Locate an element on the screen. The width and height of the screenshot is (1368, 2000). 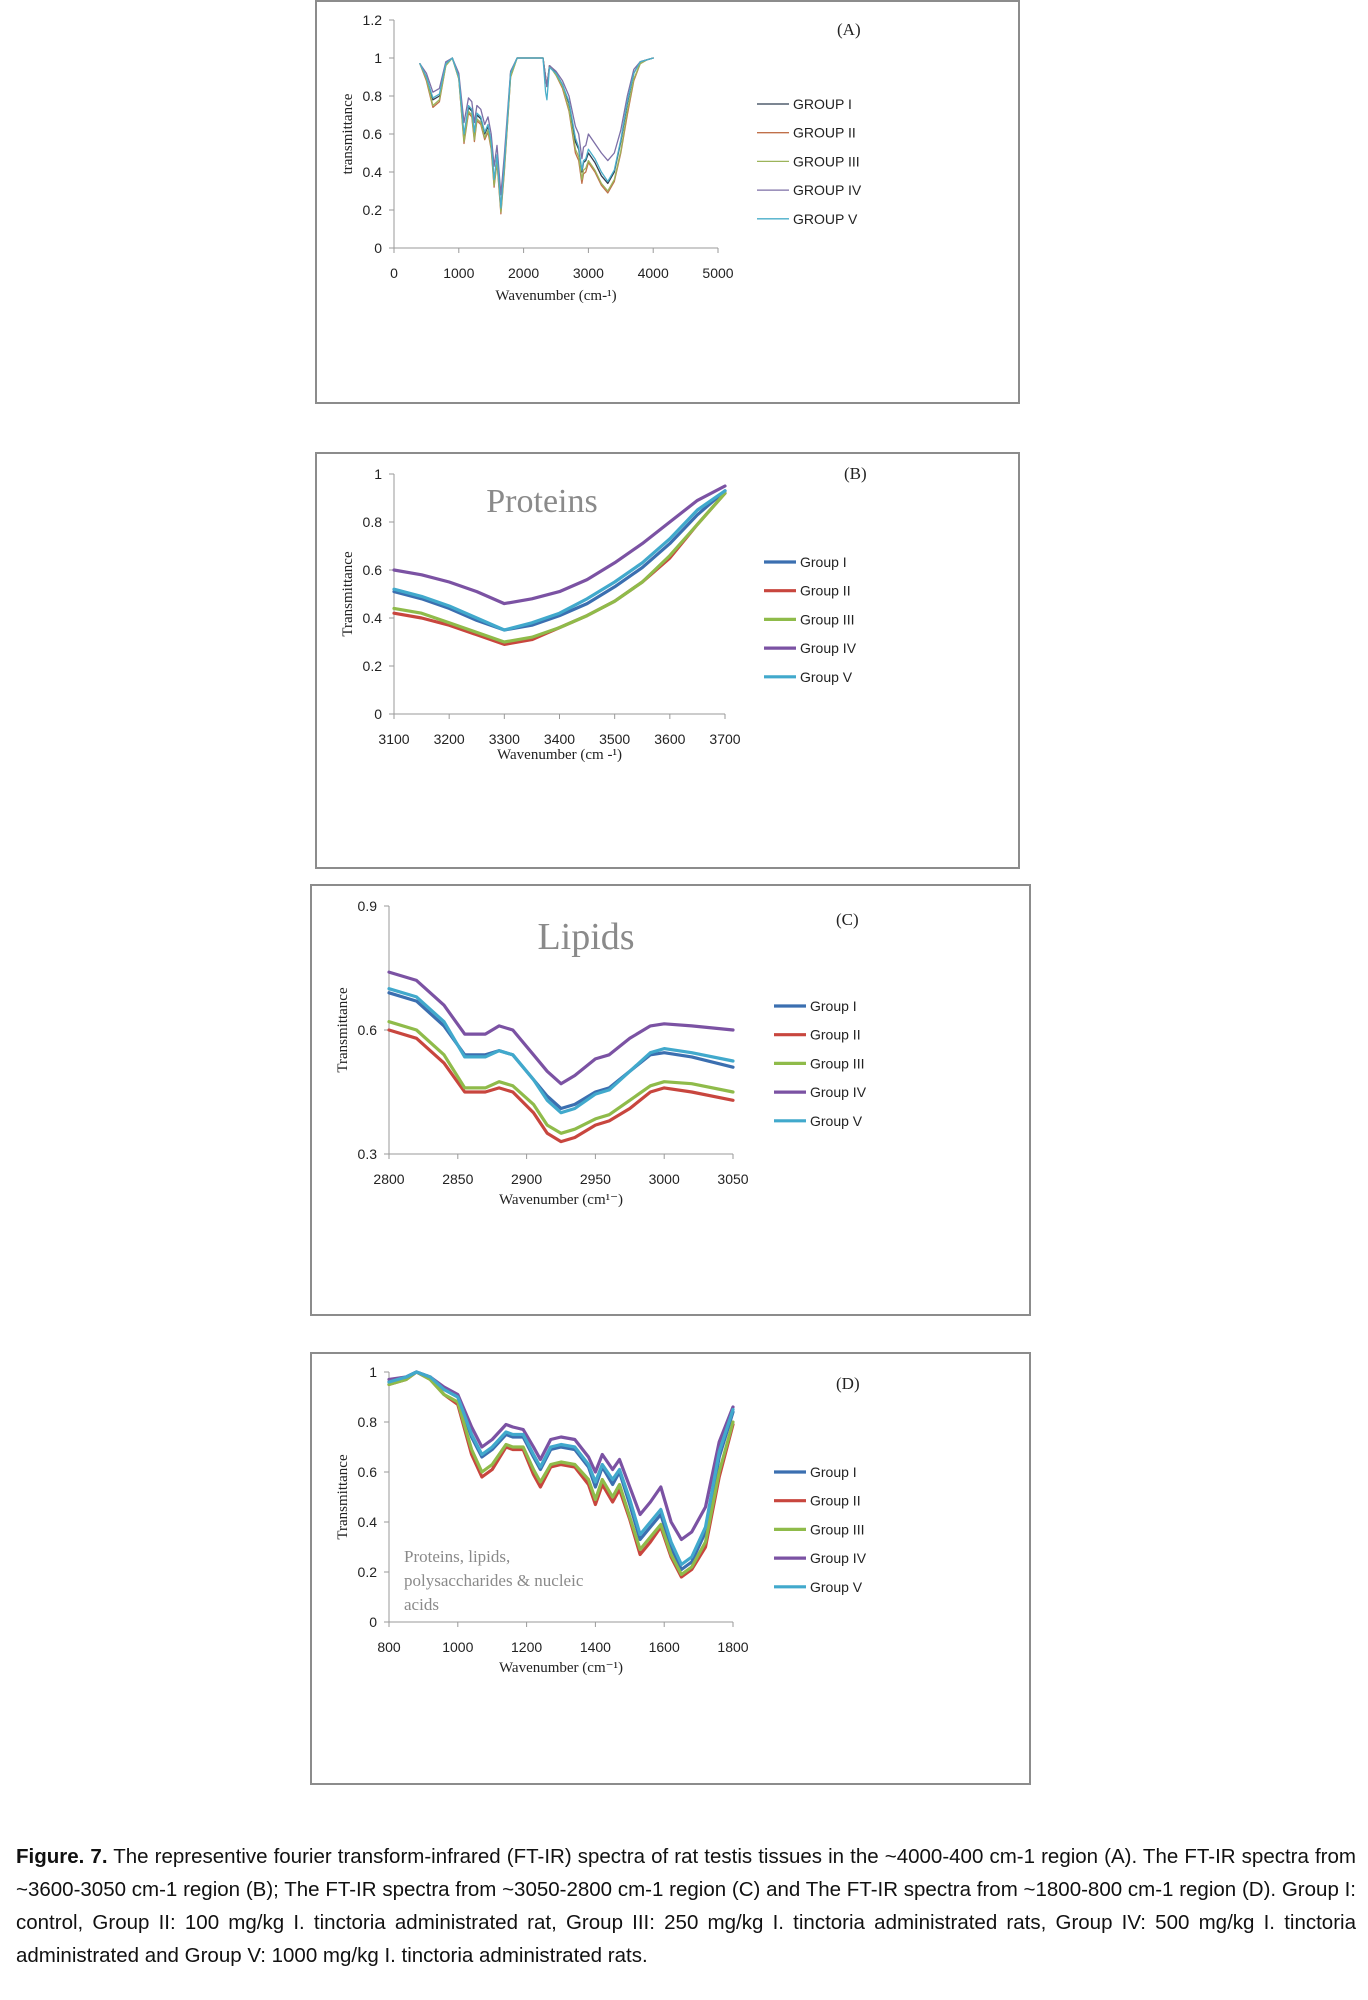
y-axis-label: Transmittance is located at coordinates (343, 1497).